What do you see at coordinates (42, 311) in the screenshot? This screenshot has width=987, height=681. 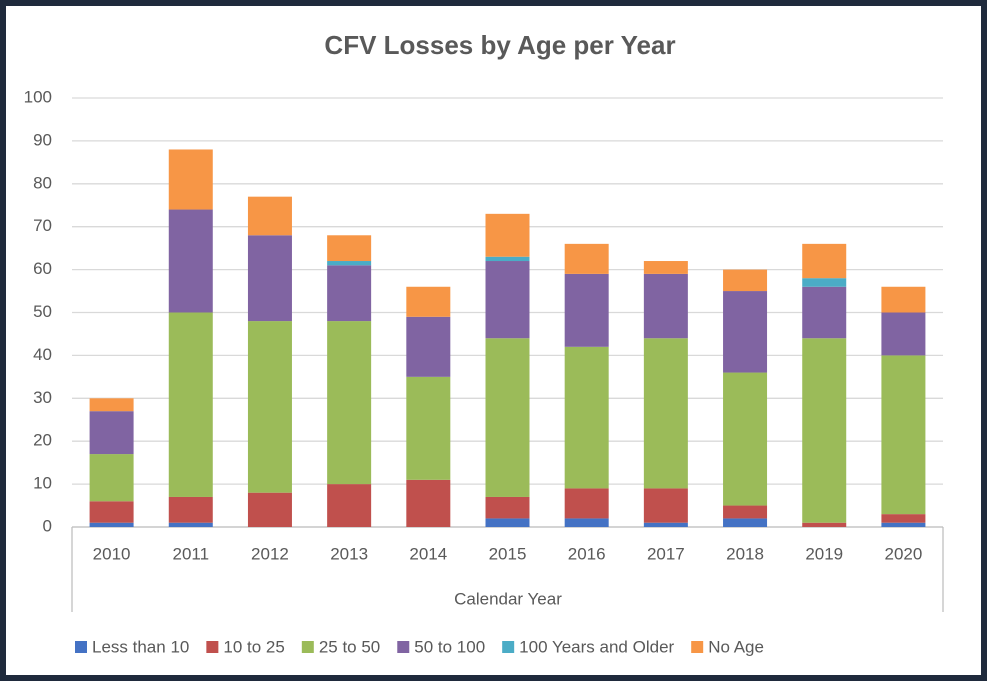 I see `y-tick-label: 50` at bounding box center [42, 311].